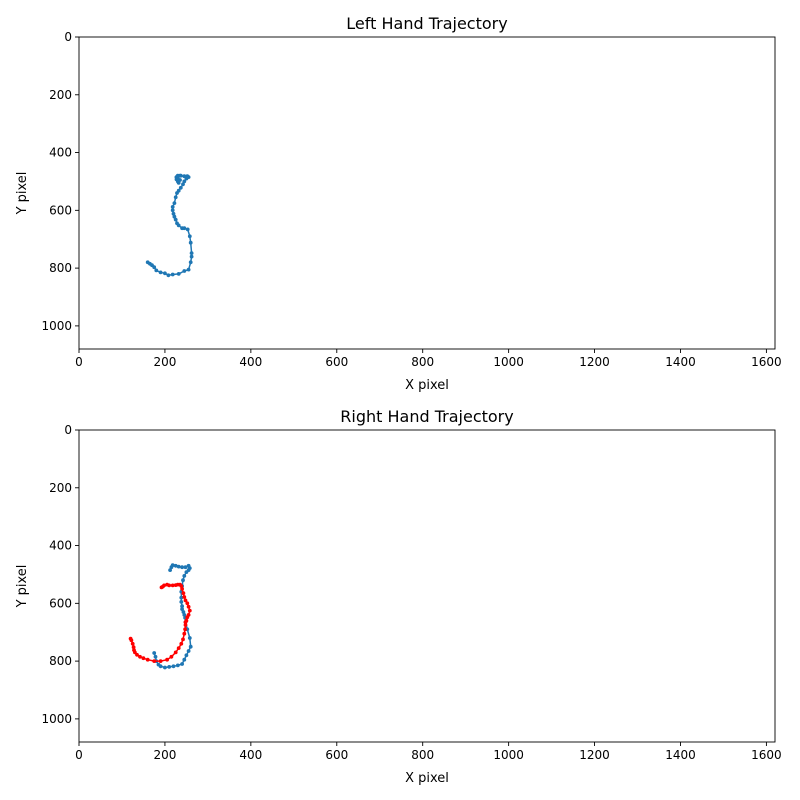 The width and height of the screenshot is (800, 800). What do you see at coordinates (60, 153) in the screenshot?
I see `left-hand-y-tick-label: 400` at bounding box center [60, 153].